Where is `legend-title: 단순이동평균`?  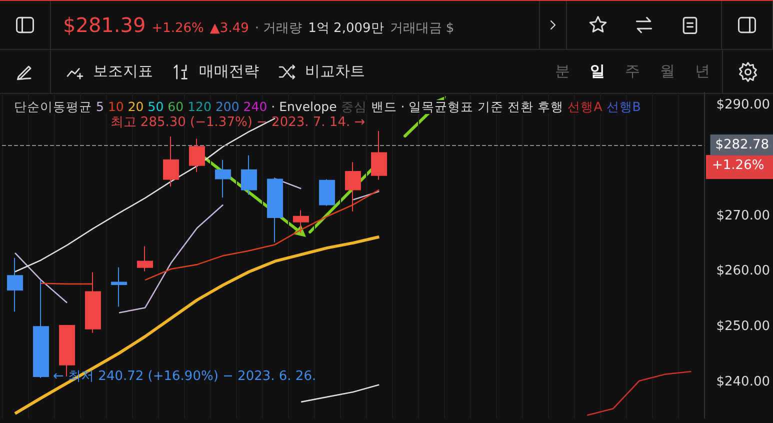
legend-title: 단순이동평균 is located at coordinates (53, 106).